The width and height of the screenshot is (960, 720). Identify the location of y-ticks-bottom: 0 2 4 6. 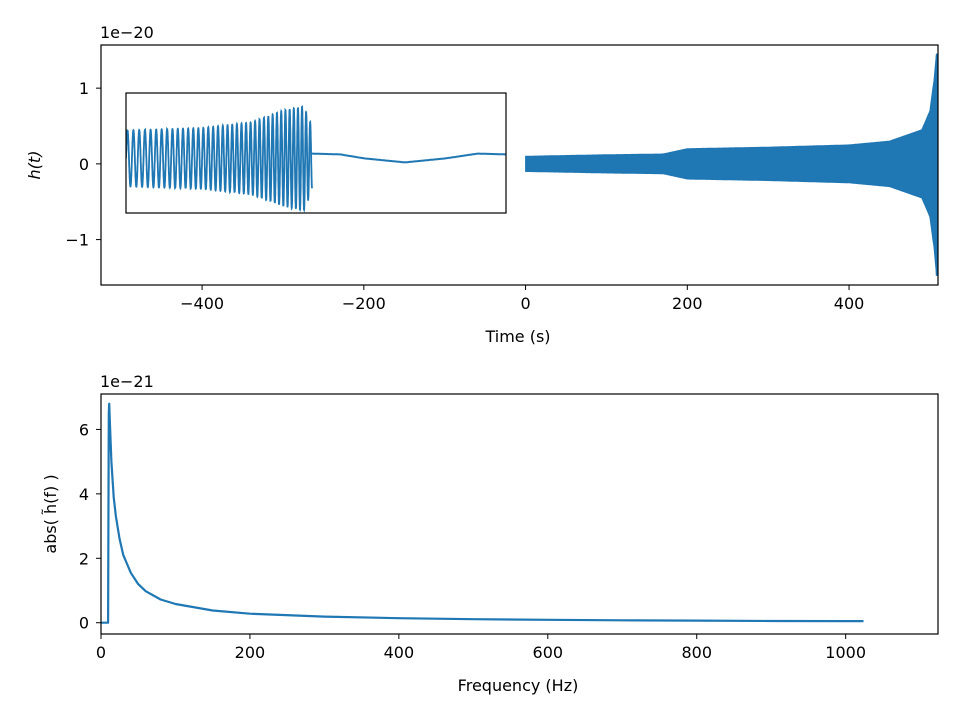
(90, 526).